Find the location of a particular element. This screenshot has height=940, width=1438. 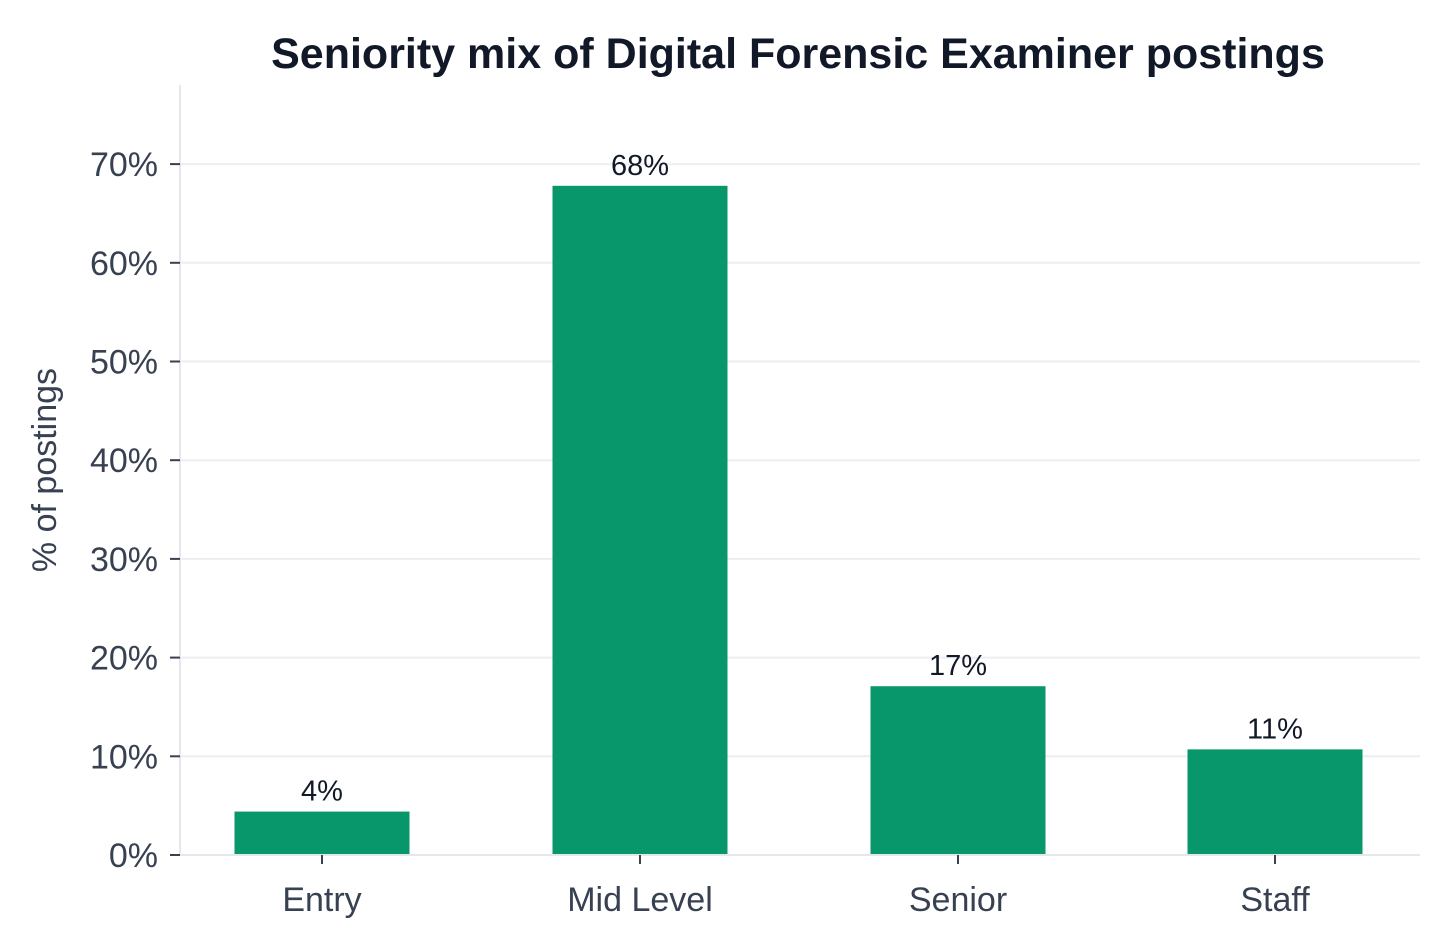

bar-senior is located at coordinates (958, 770).